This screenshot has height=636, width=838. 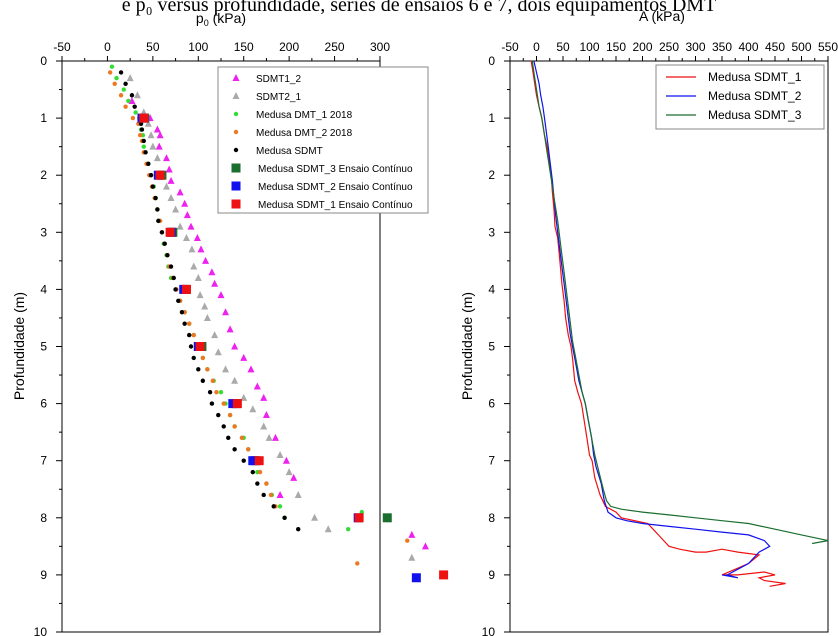 What do you see at coordinates (510, 47) in the screenshot?
I see `right-x-tick-label: -50` at bounding box center [510, 47].